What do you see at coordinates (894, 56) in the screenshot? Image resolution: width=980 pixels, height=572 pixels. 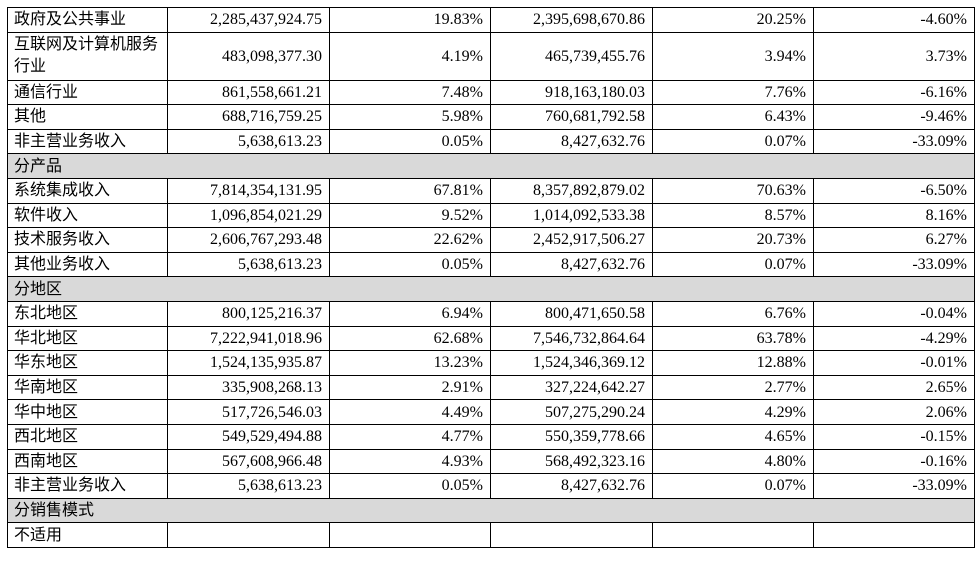 I see `yoy-change-cell: 3.73%` at bounding box center [894, 56].